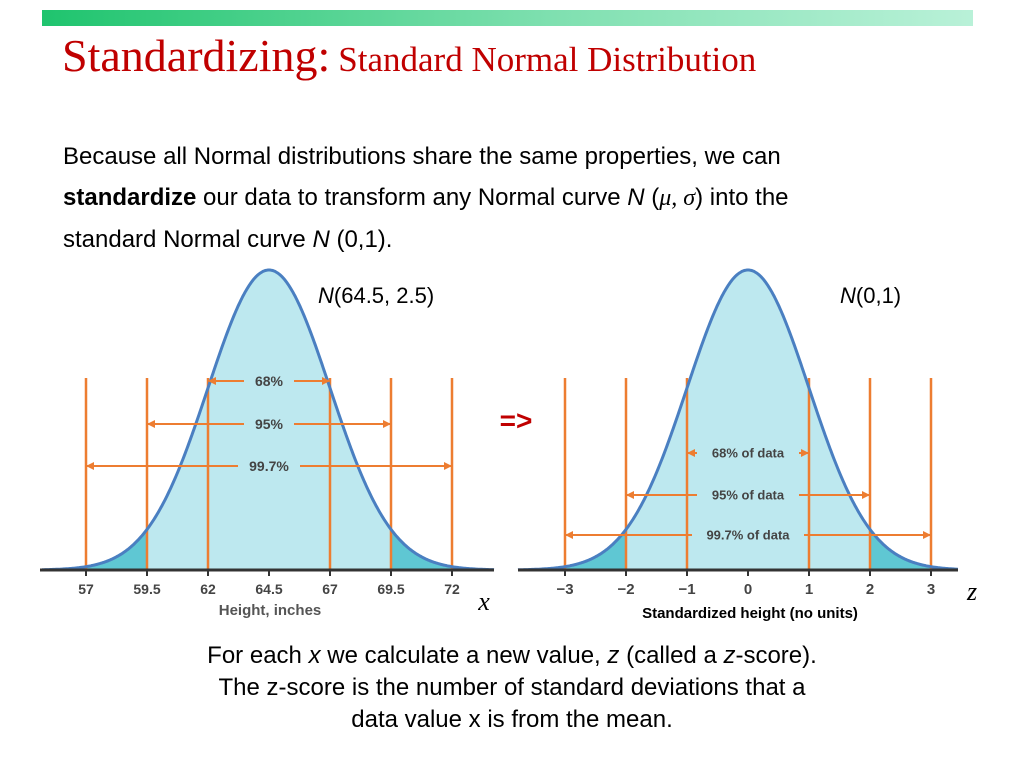 The height and width of the screenshot is (768, 1024). I want to click on right-var-label: z, so click(971, 591).